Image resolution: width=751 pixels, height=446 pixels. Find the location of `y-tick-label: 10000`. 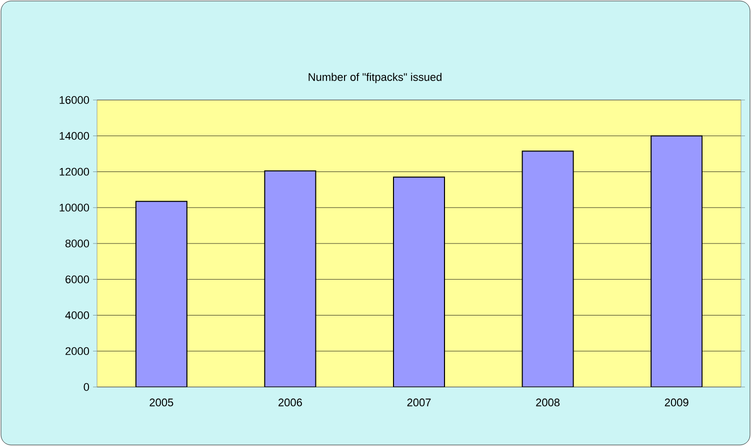

y-tick-label: 10000 is located at coordinates (75, 208).